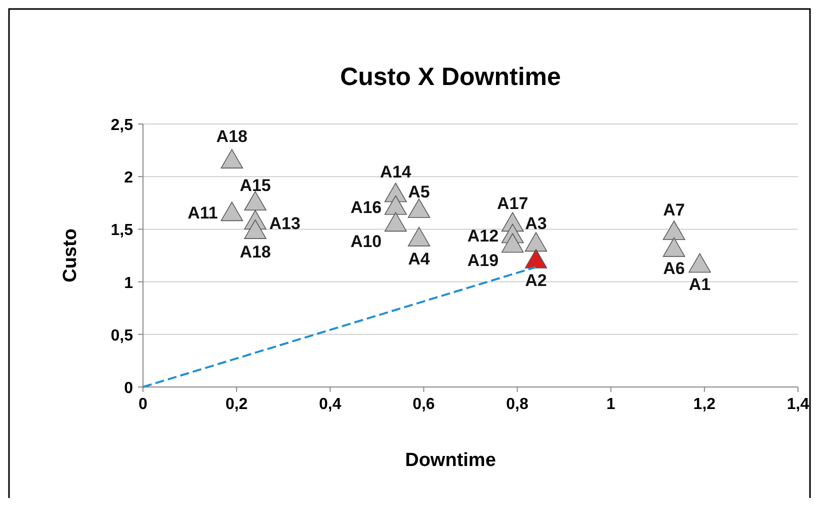 The width and height of the screenshot is (819, 506). I want to click on series-label: A13, so click(284, 223).